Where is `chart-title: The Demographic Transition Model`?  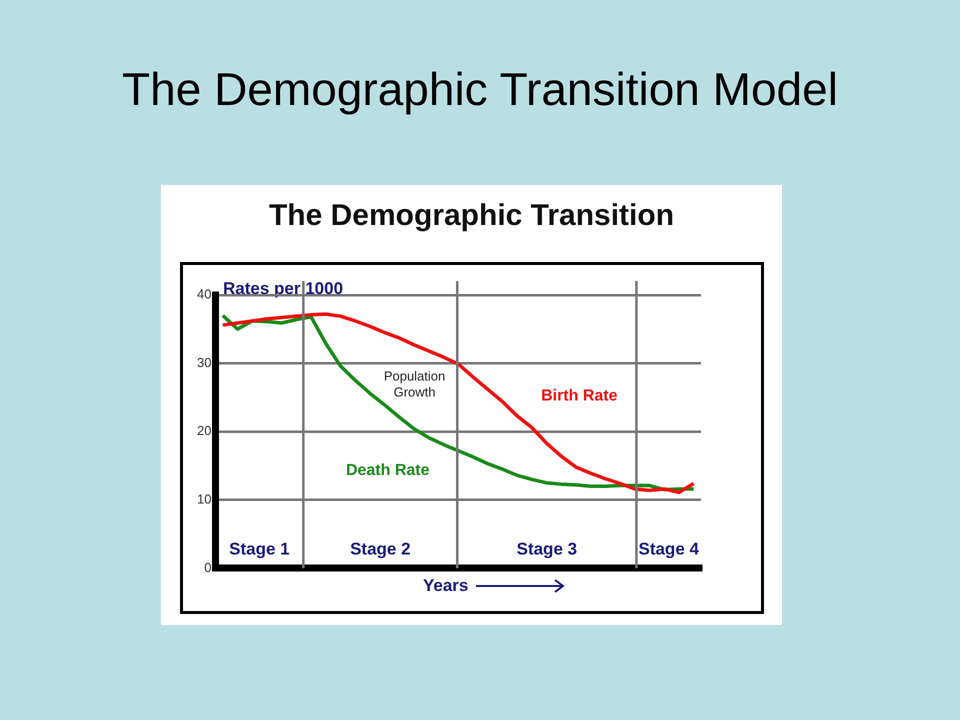
chart-title: The Demographic Transition Model is located at coordinates (480, 89).